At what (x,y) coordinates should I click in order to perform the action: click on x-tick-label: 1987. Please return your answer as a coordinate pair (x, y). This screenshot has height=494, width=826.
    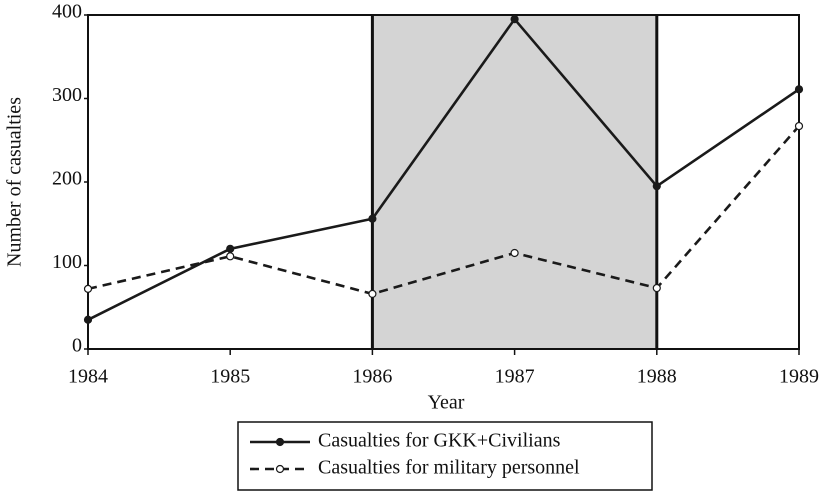
    Looking at the image, I should click on (515, 377).